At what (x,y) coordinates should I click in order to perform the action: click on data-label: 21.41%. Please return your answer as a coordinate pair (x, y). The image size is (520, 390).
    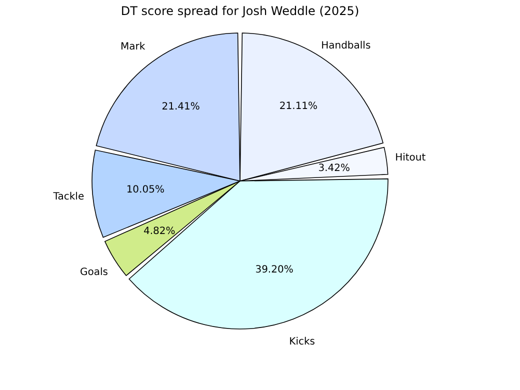
    Looking at the image, I should click on (181, 107).